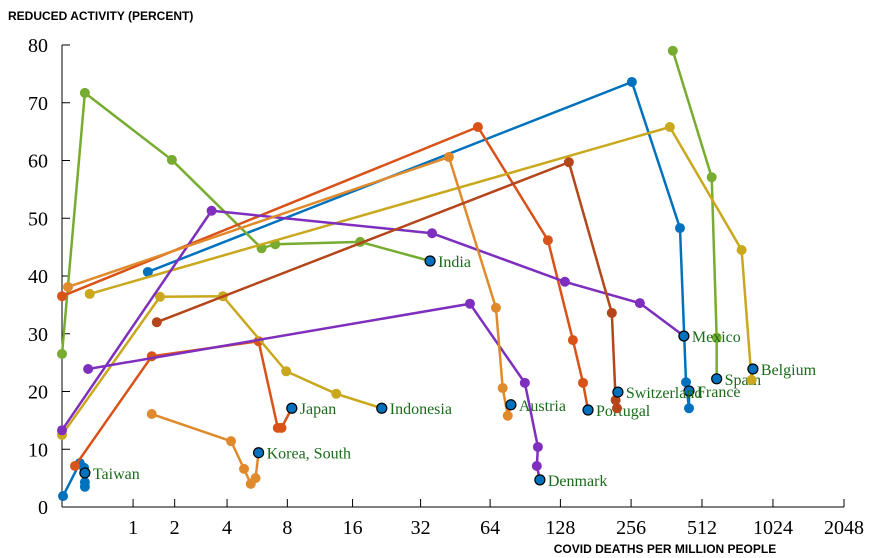  I want to click on y-tick-label: 50, so click(38, 219).